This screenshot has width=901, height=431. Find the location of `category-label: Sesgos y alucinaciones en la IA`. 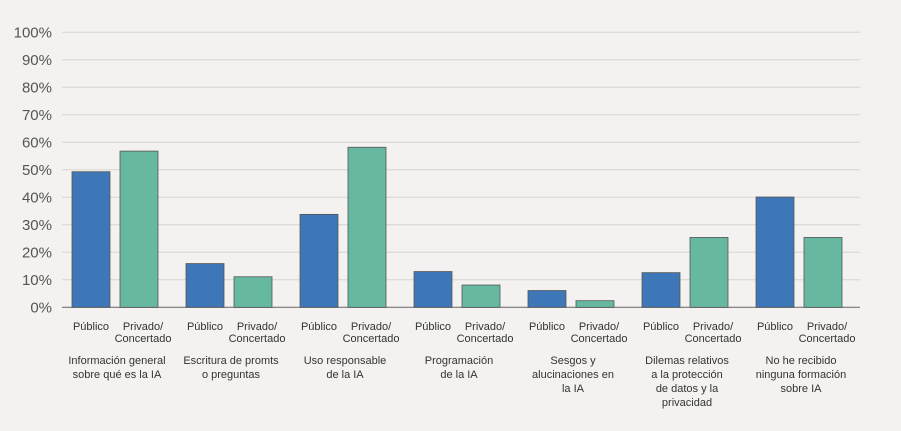

category-label: Sesgos y alucinaciones en la IA is located at coordinates (573, 375).